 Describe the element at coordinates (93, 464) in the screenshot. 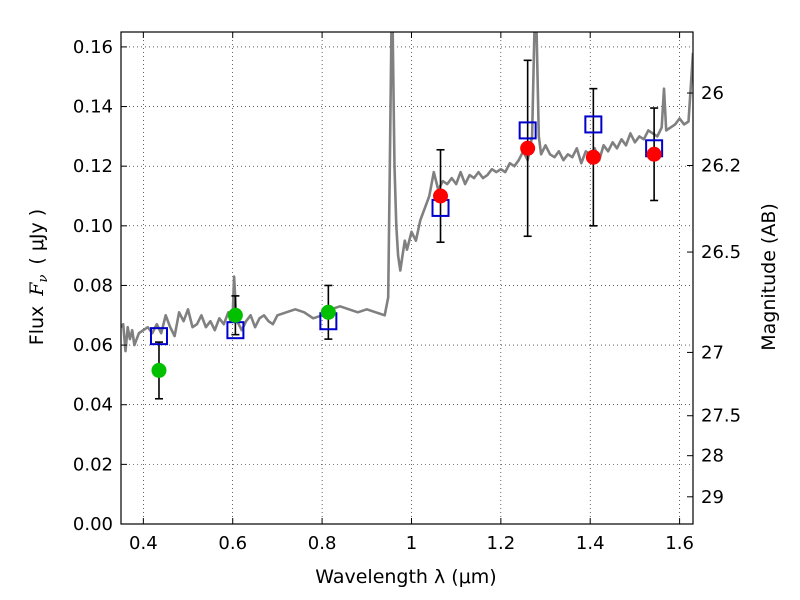

I see `y-tick-label: 0.02` at that location.